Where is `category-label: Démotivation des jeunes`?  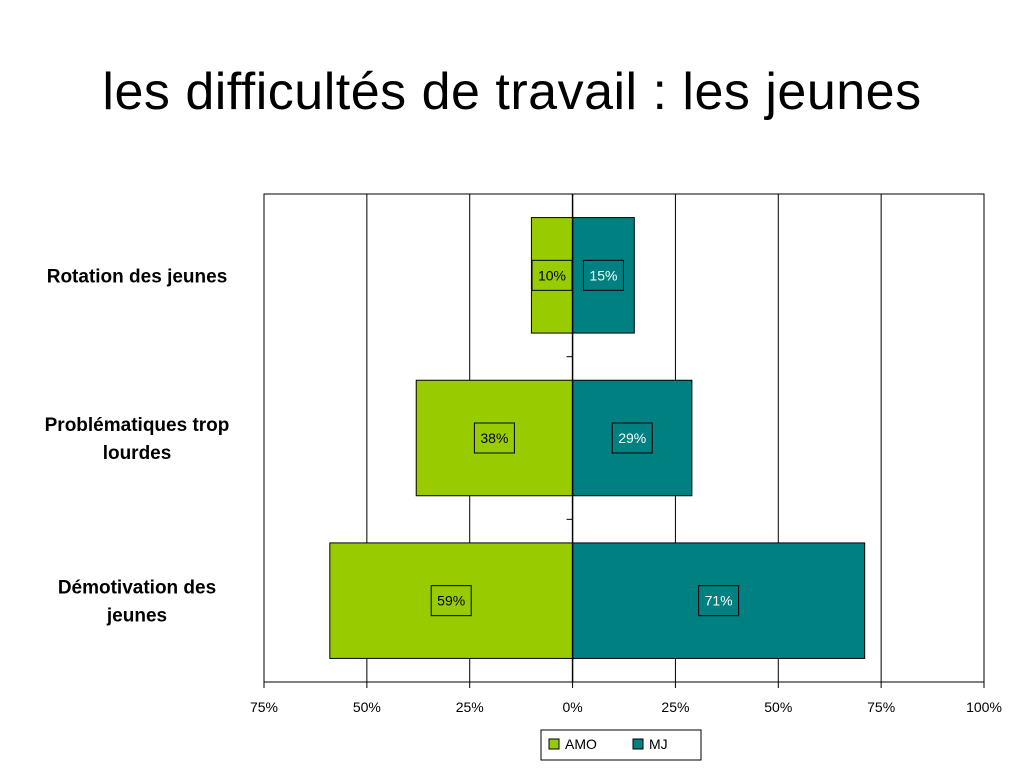
category-label: Démotivation des jeunes is located at coordinates (137, 602).